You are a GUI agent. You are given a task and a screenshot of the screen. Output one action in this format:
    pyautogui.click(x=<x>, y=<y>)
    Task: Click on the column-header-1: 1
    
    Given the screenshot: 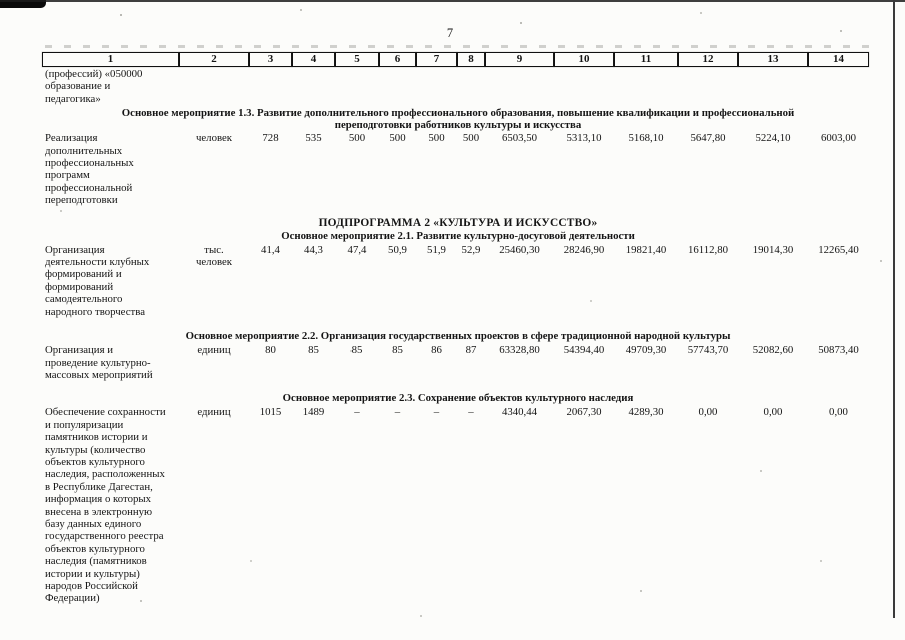 What is the action you would take?
    pyautogui.click(x=110, y=59)
    